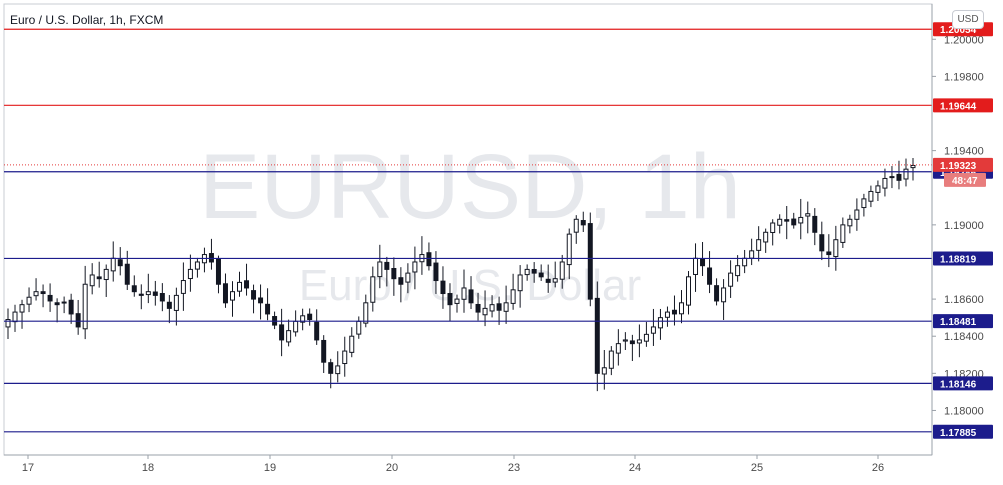 This screenshot has height=485, width=1003. I want to click on time-tick-label: 26, so click(878, 468).